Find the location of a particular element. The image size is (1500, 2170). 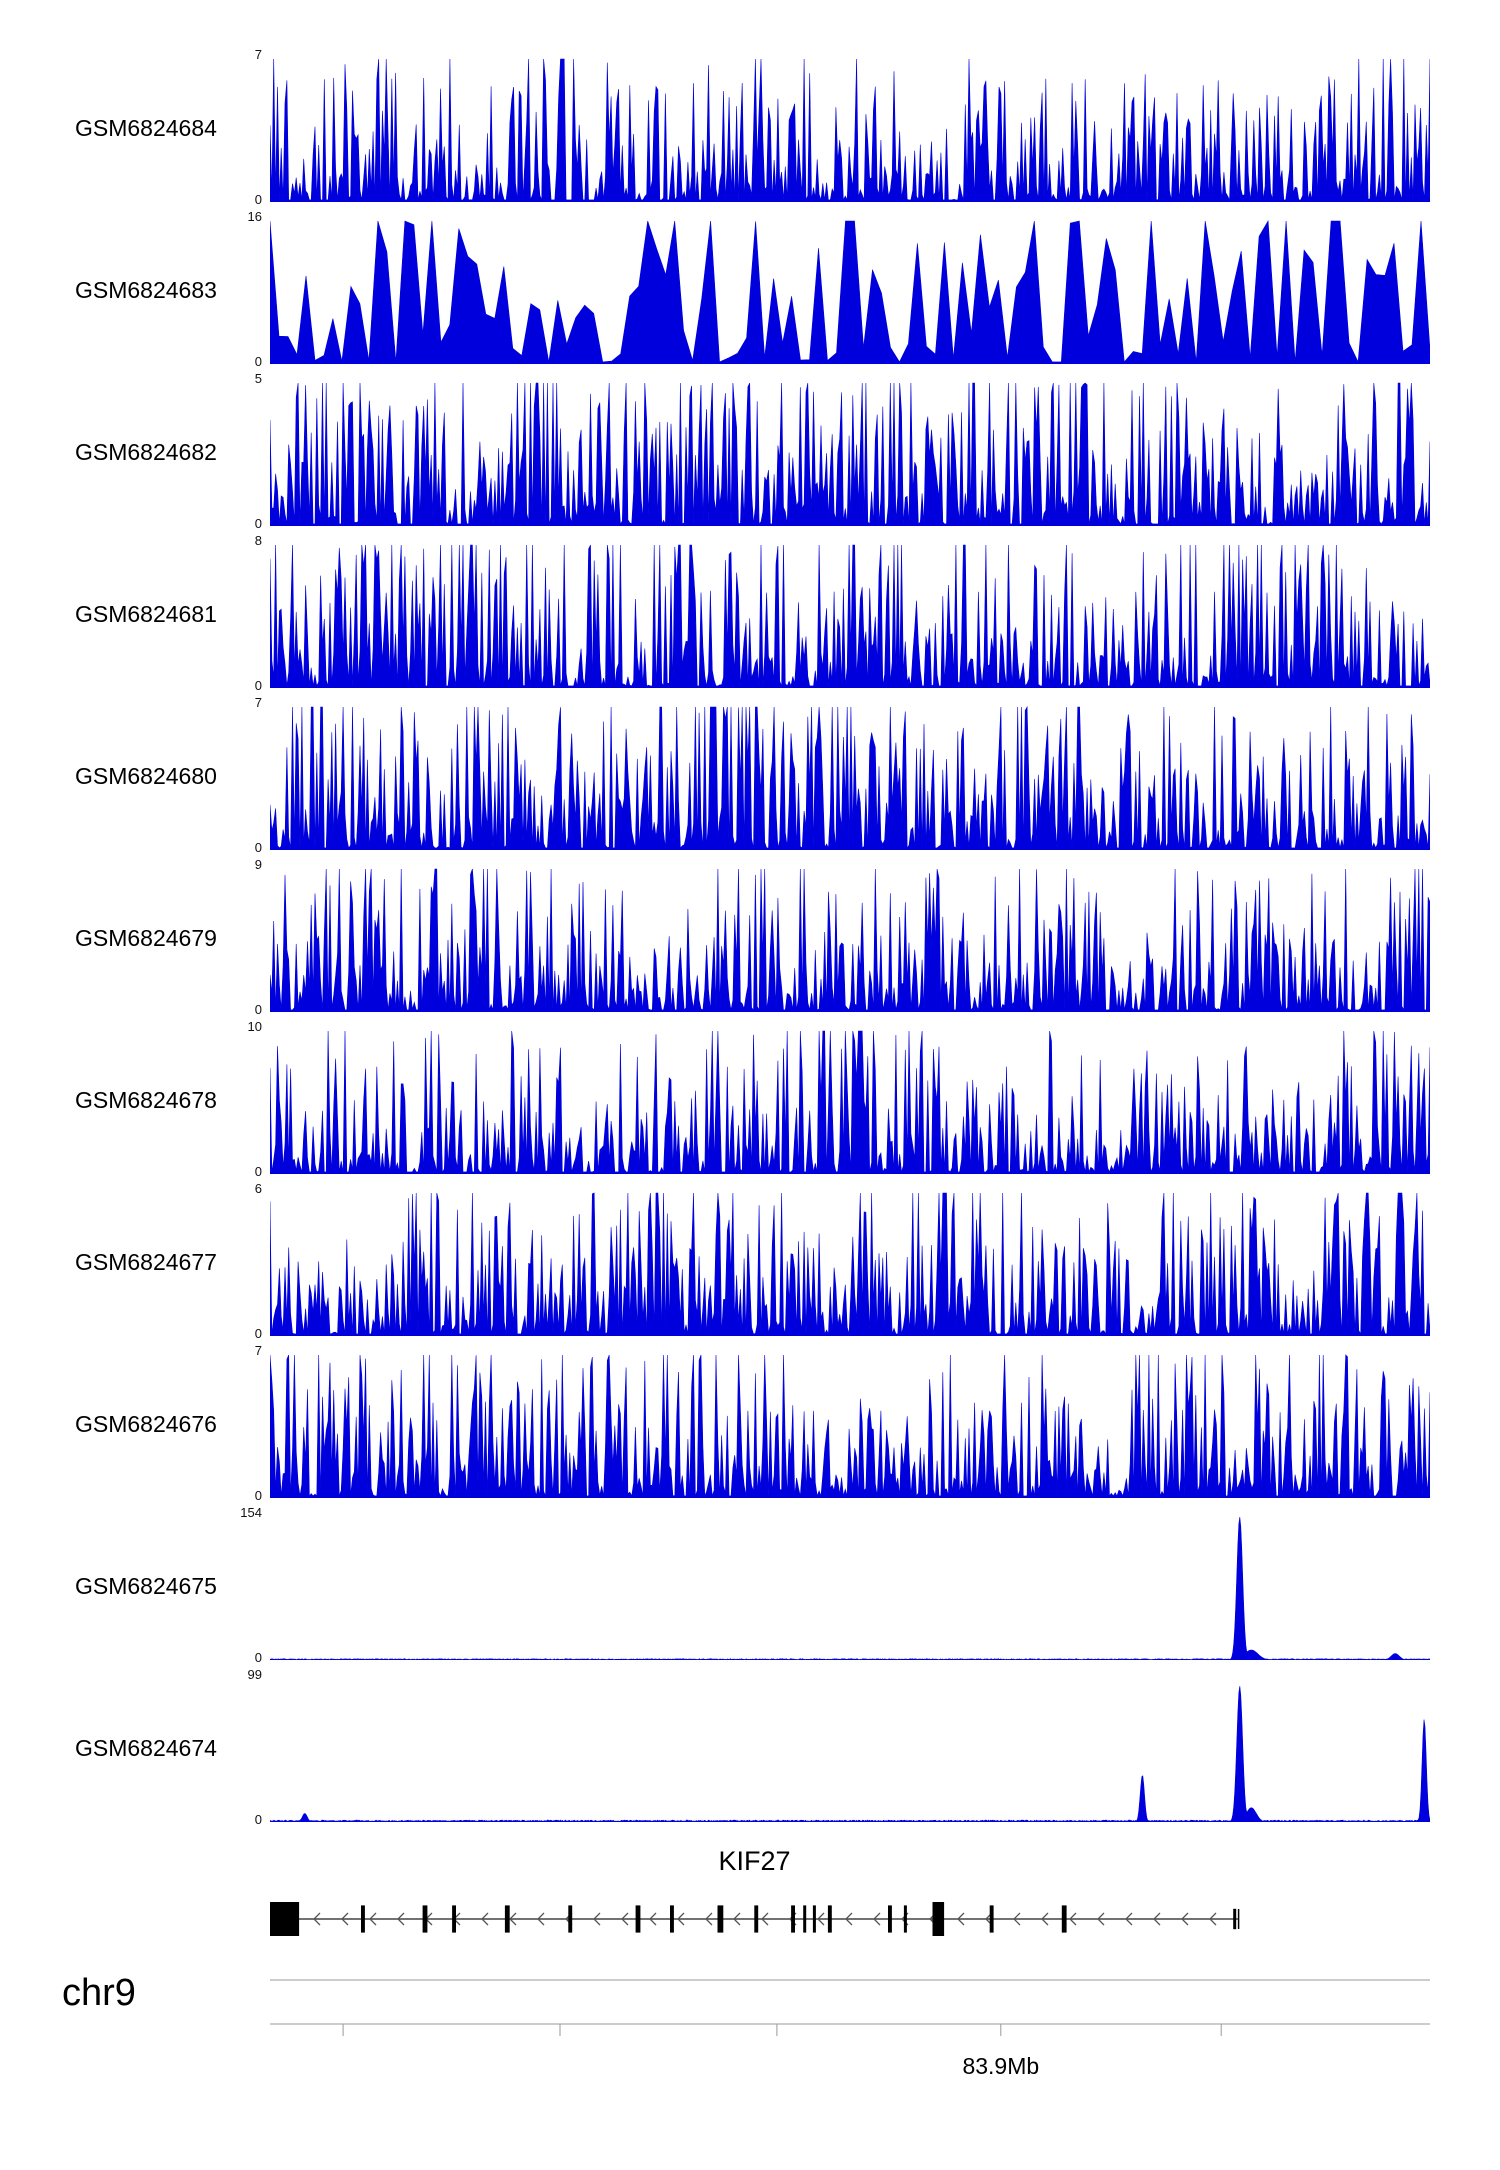

track-row: GSM6824684 7 0 is located at coordinates (715, 127).